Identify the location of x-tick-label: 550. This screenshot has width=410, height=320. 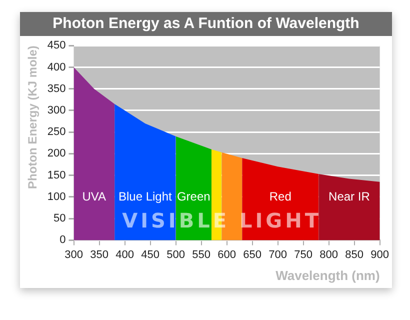
(201, 254).